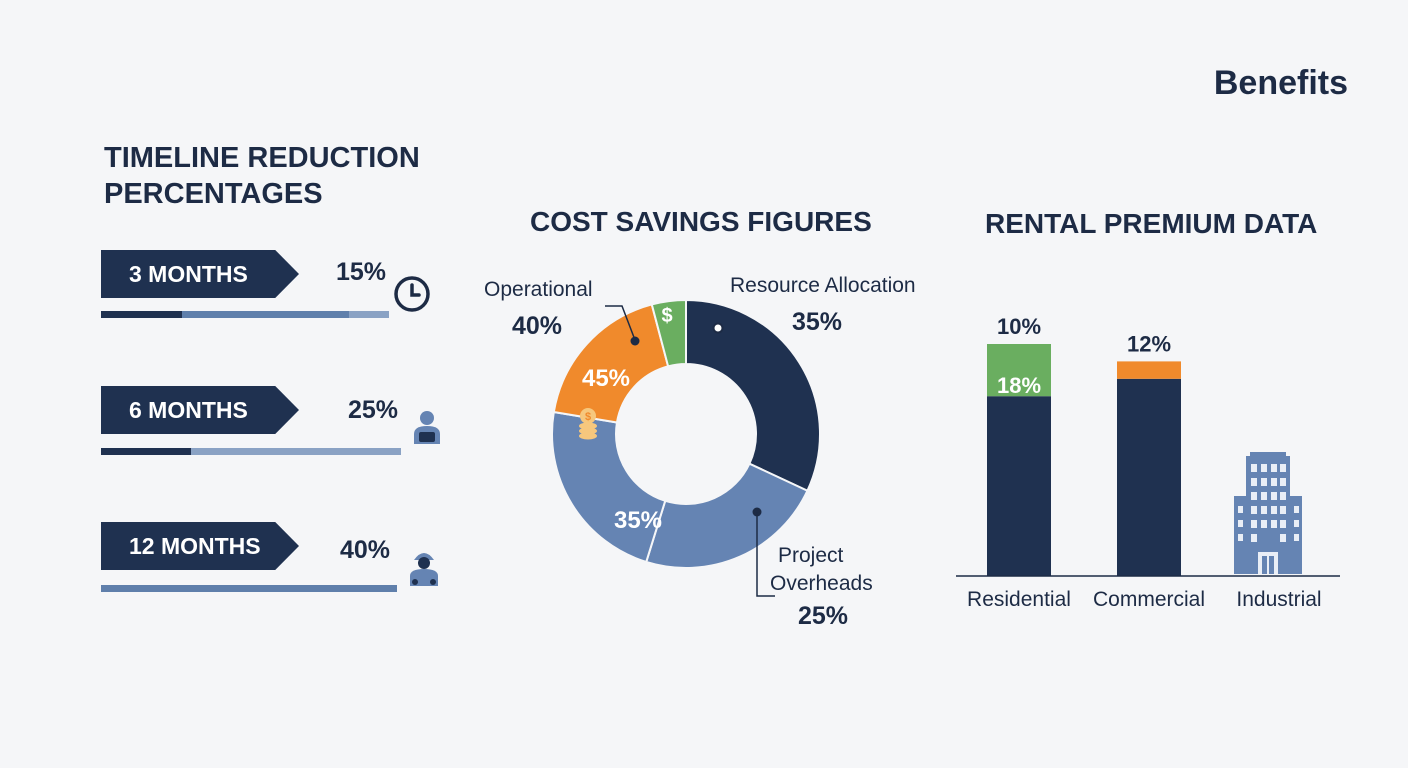 The height and width of the screenshot is (768, 1408). I want to click on callout-overheads-line1: Project, so click(811, 555).